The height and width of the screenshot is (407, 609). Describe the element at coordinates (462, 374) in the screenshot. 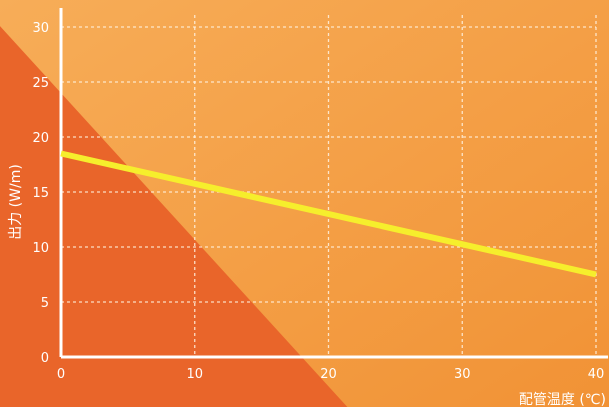

I see `x-tick-label: 30` at that location.